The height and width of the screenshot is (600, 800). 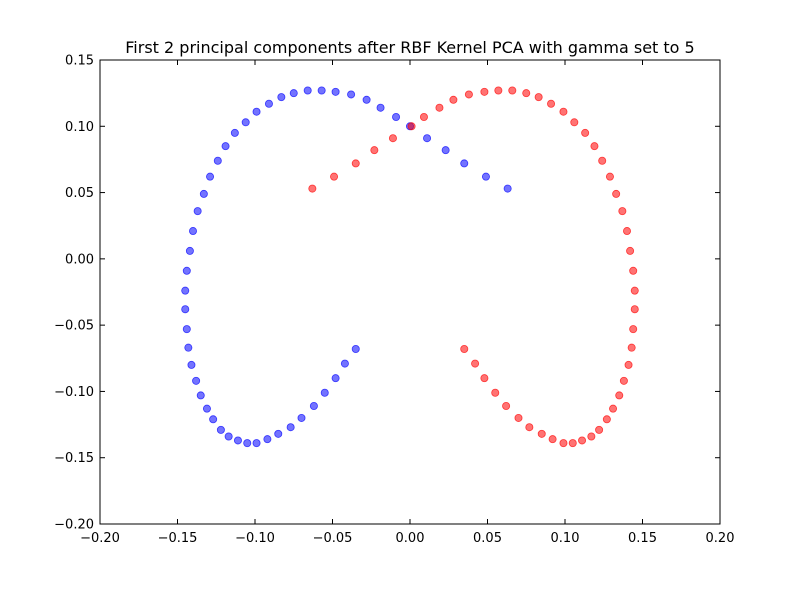 I want to click on y-tick-label: −0.05, so click(x=74, y=326).